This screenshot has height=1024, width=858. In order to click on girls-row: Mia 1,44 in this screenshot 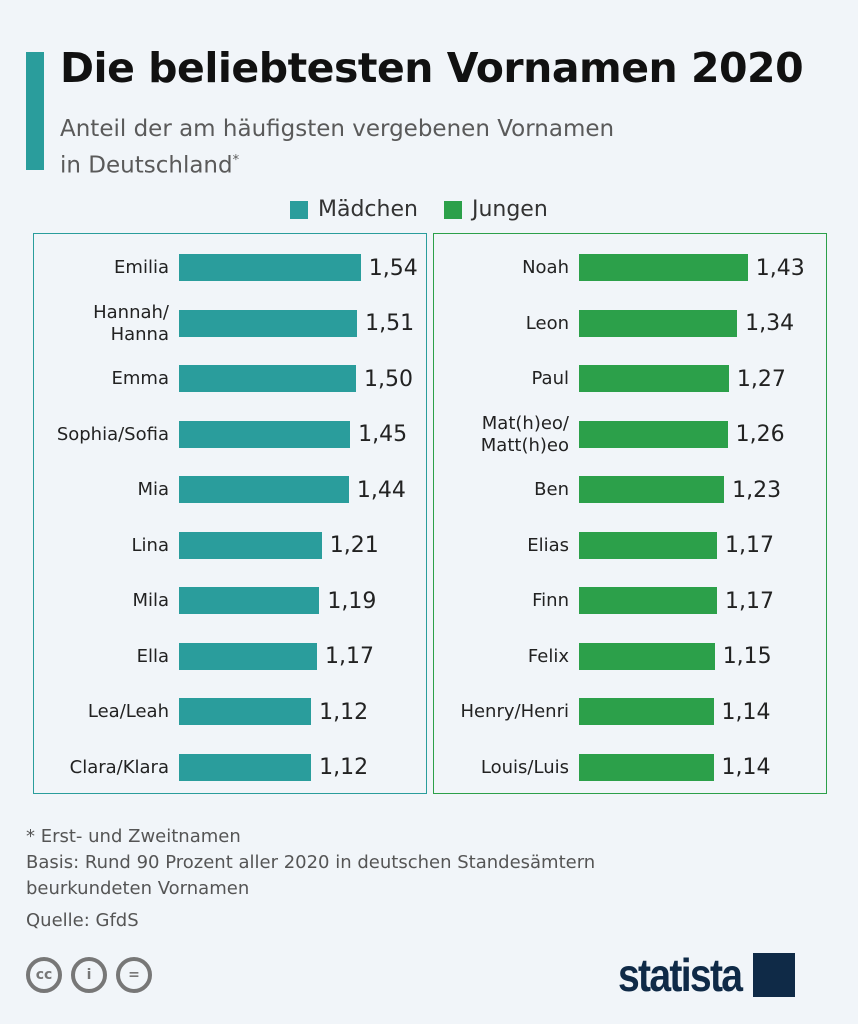, I will do `click(230, 490)`.